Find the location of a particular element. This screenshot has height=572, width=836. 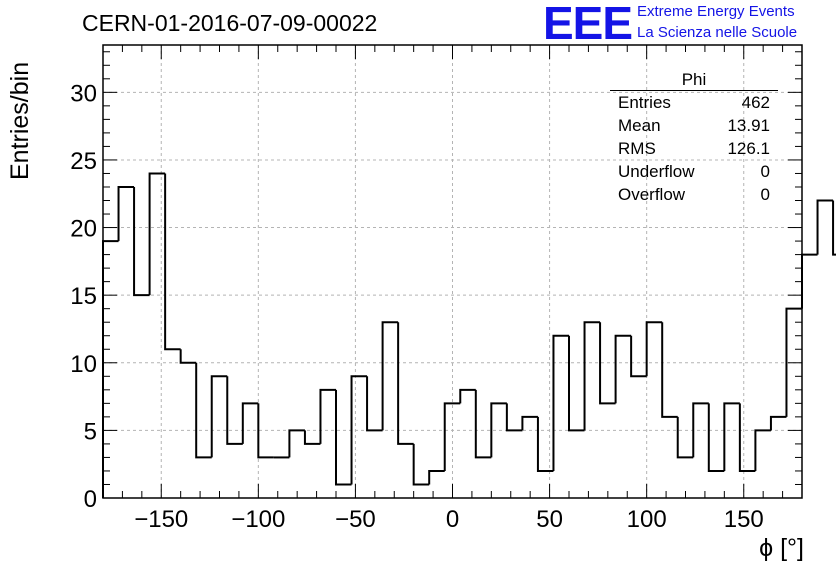

stats-row-entries: Entries 462 is located at coordinates (694, 102).